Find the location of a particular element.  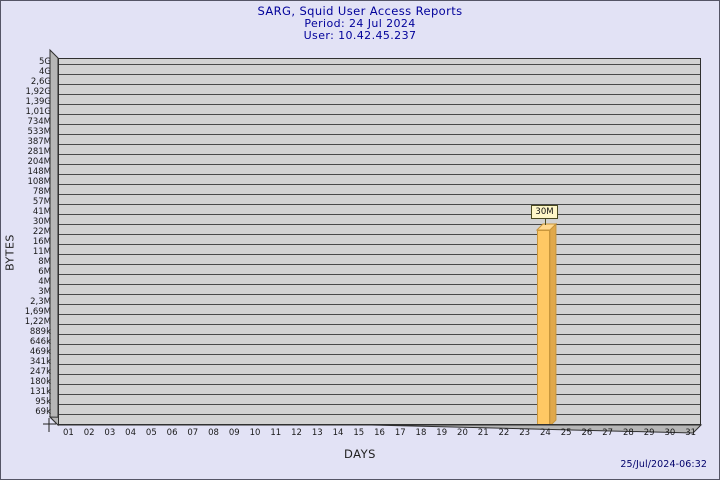

report-period: Period: 24 Jul 2024 is located at coordinates (360, 23).